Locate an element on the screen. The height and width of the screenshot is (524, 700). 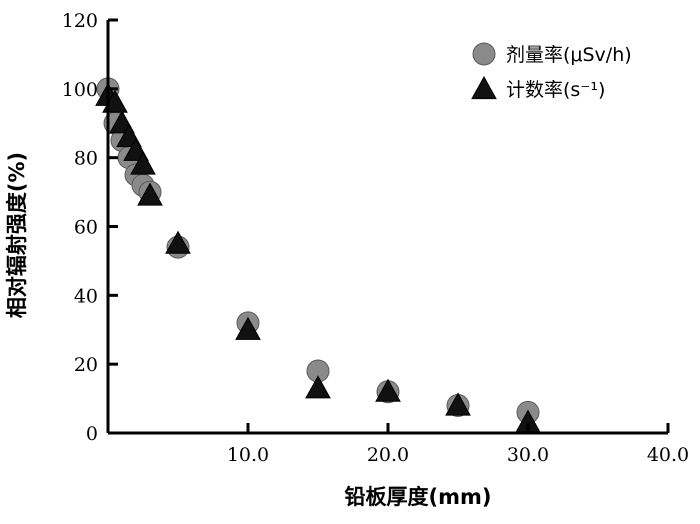
y-tick-label: 40 is located at coordinates (86, 296).